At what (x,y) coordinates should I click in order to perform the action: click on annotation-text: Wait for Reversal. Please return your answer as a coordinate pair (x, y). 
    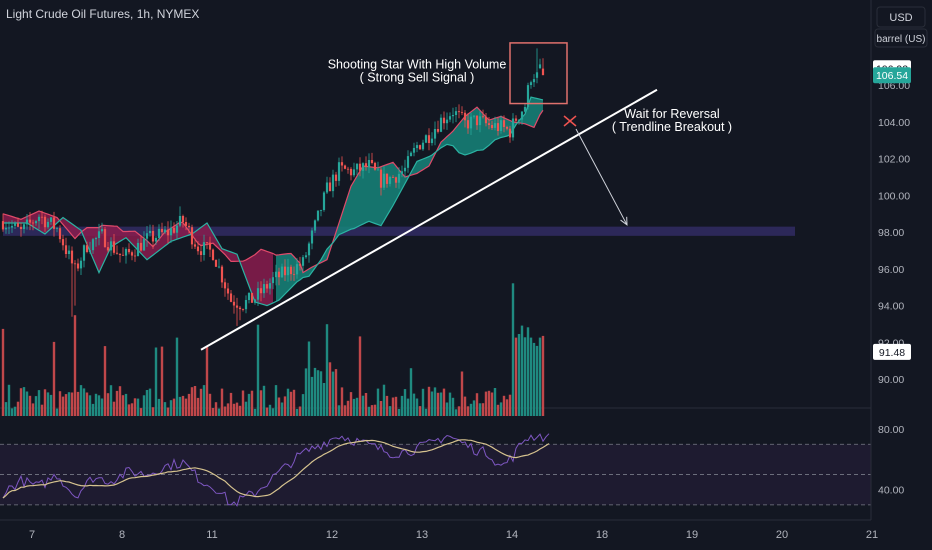
    Looking at the image, I should click on (671, 114).